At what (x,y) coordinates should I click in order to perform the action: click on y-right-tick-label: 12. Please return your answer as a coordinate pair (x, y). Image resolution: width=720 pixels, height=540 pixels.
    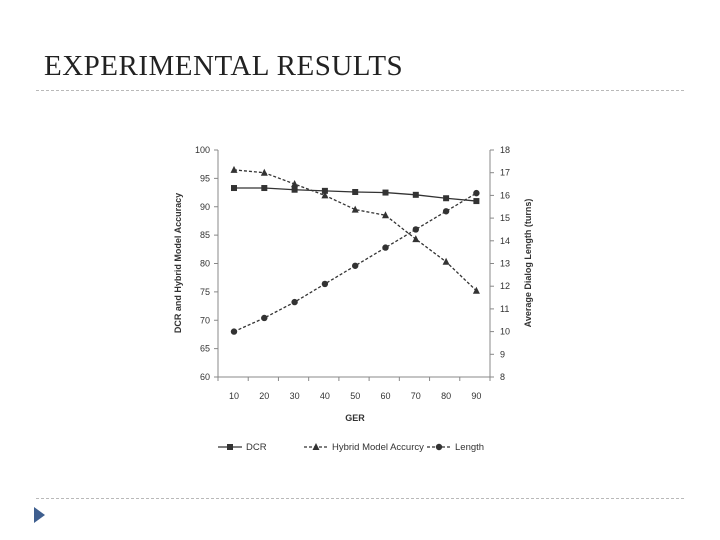
    Looking at the image, I should click on (505, 286).